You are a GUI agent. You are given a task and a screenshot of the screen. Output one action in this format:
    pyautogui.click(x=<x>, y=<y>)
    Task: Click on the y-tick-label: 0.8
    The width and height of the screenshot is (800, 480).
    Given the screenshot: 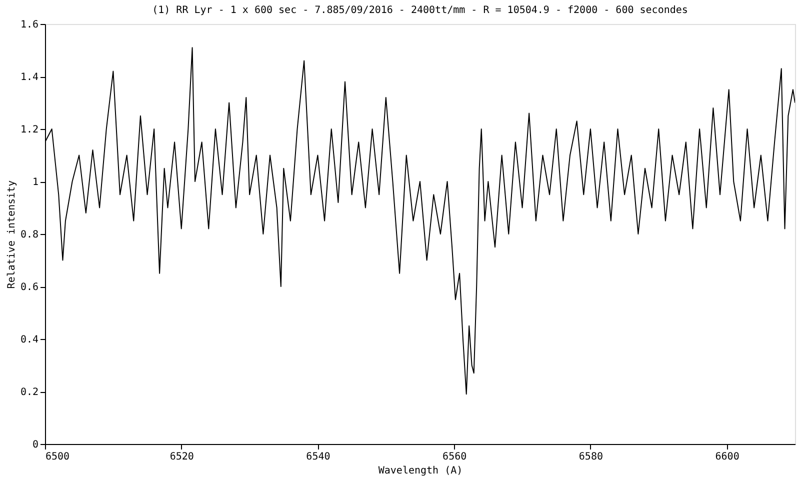 What is the action you would take?
    pyautogui.click(x=29, y=235)
    